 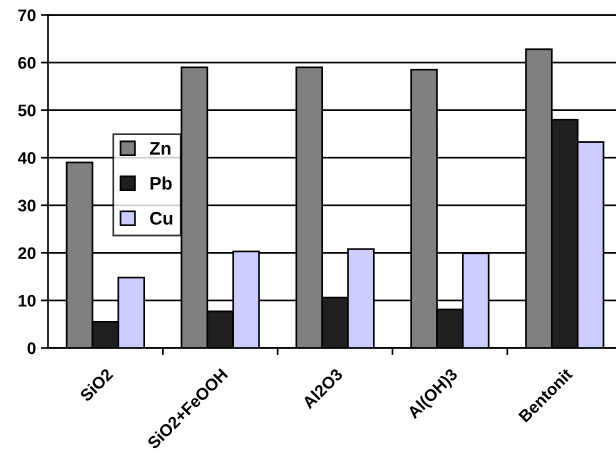 I want to click on legend-label: Pb, so click(x=161, y=183).